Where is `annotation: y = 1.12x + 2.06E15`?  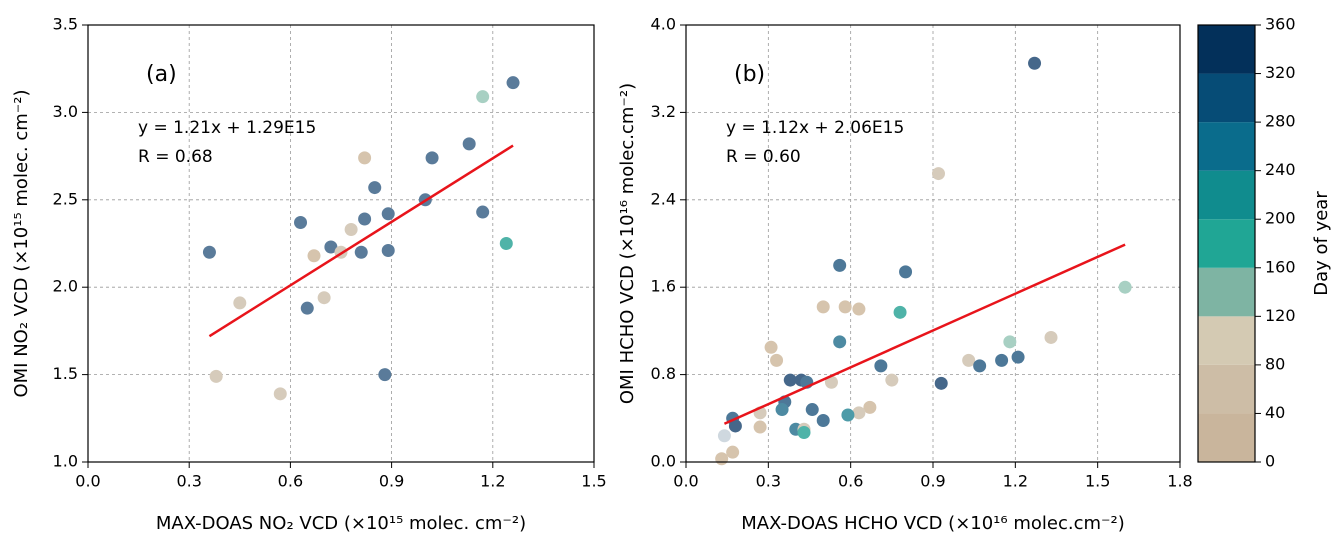
annotation: y = 1.12x + 2.06E15 is located at coordinates (815, 128).